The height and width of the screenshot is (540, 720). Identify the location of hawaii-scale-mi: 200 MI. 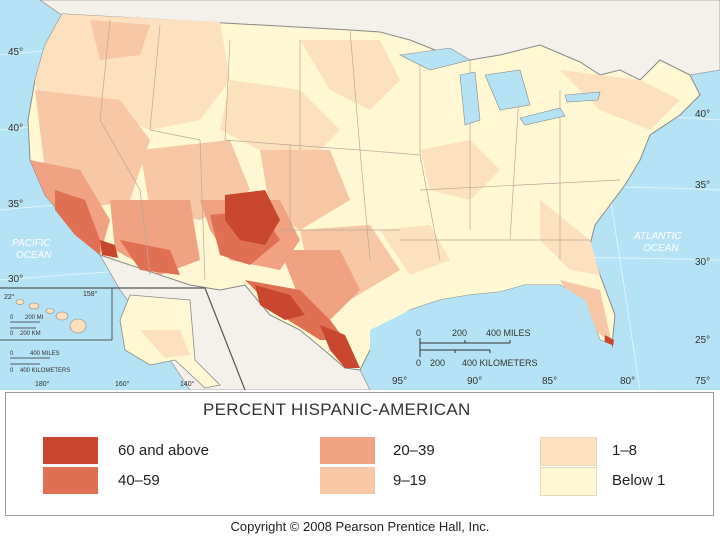
(34, 318).